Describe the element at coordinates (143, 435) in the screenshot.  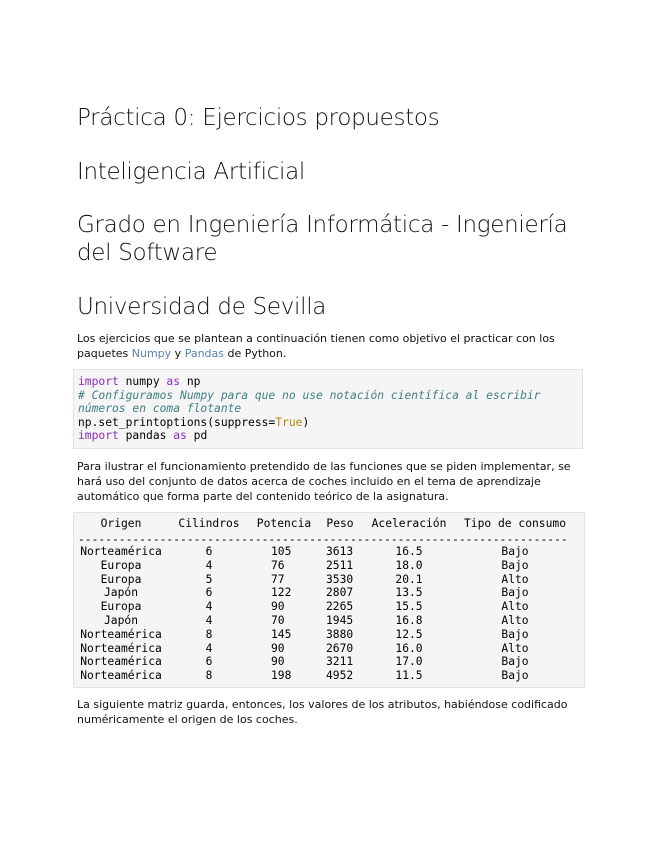
I see `code-line: import pandas as pd` at that location.